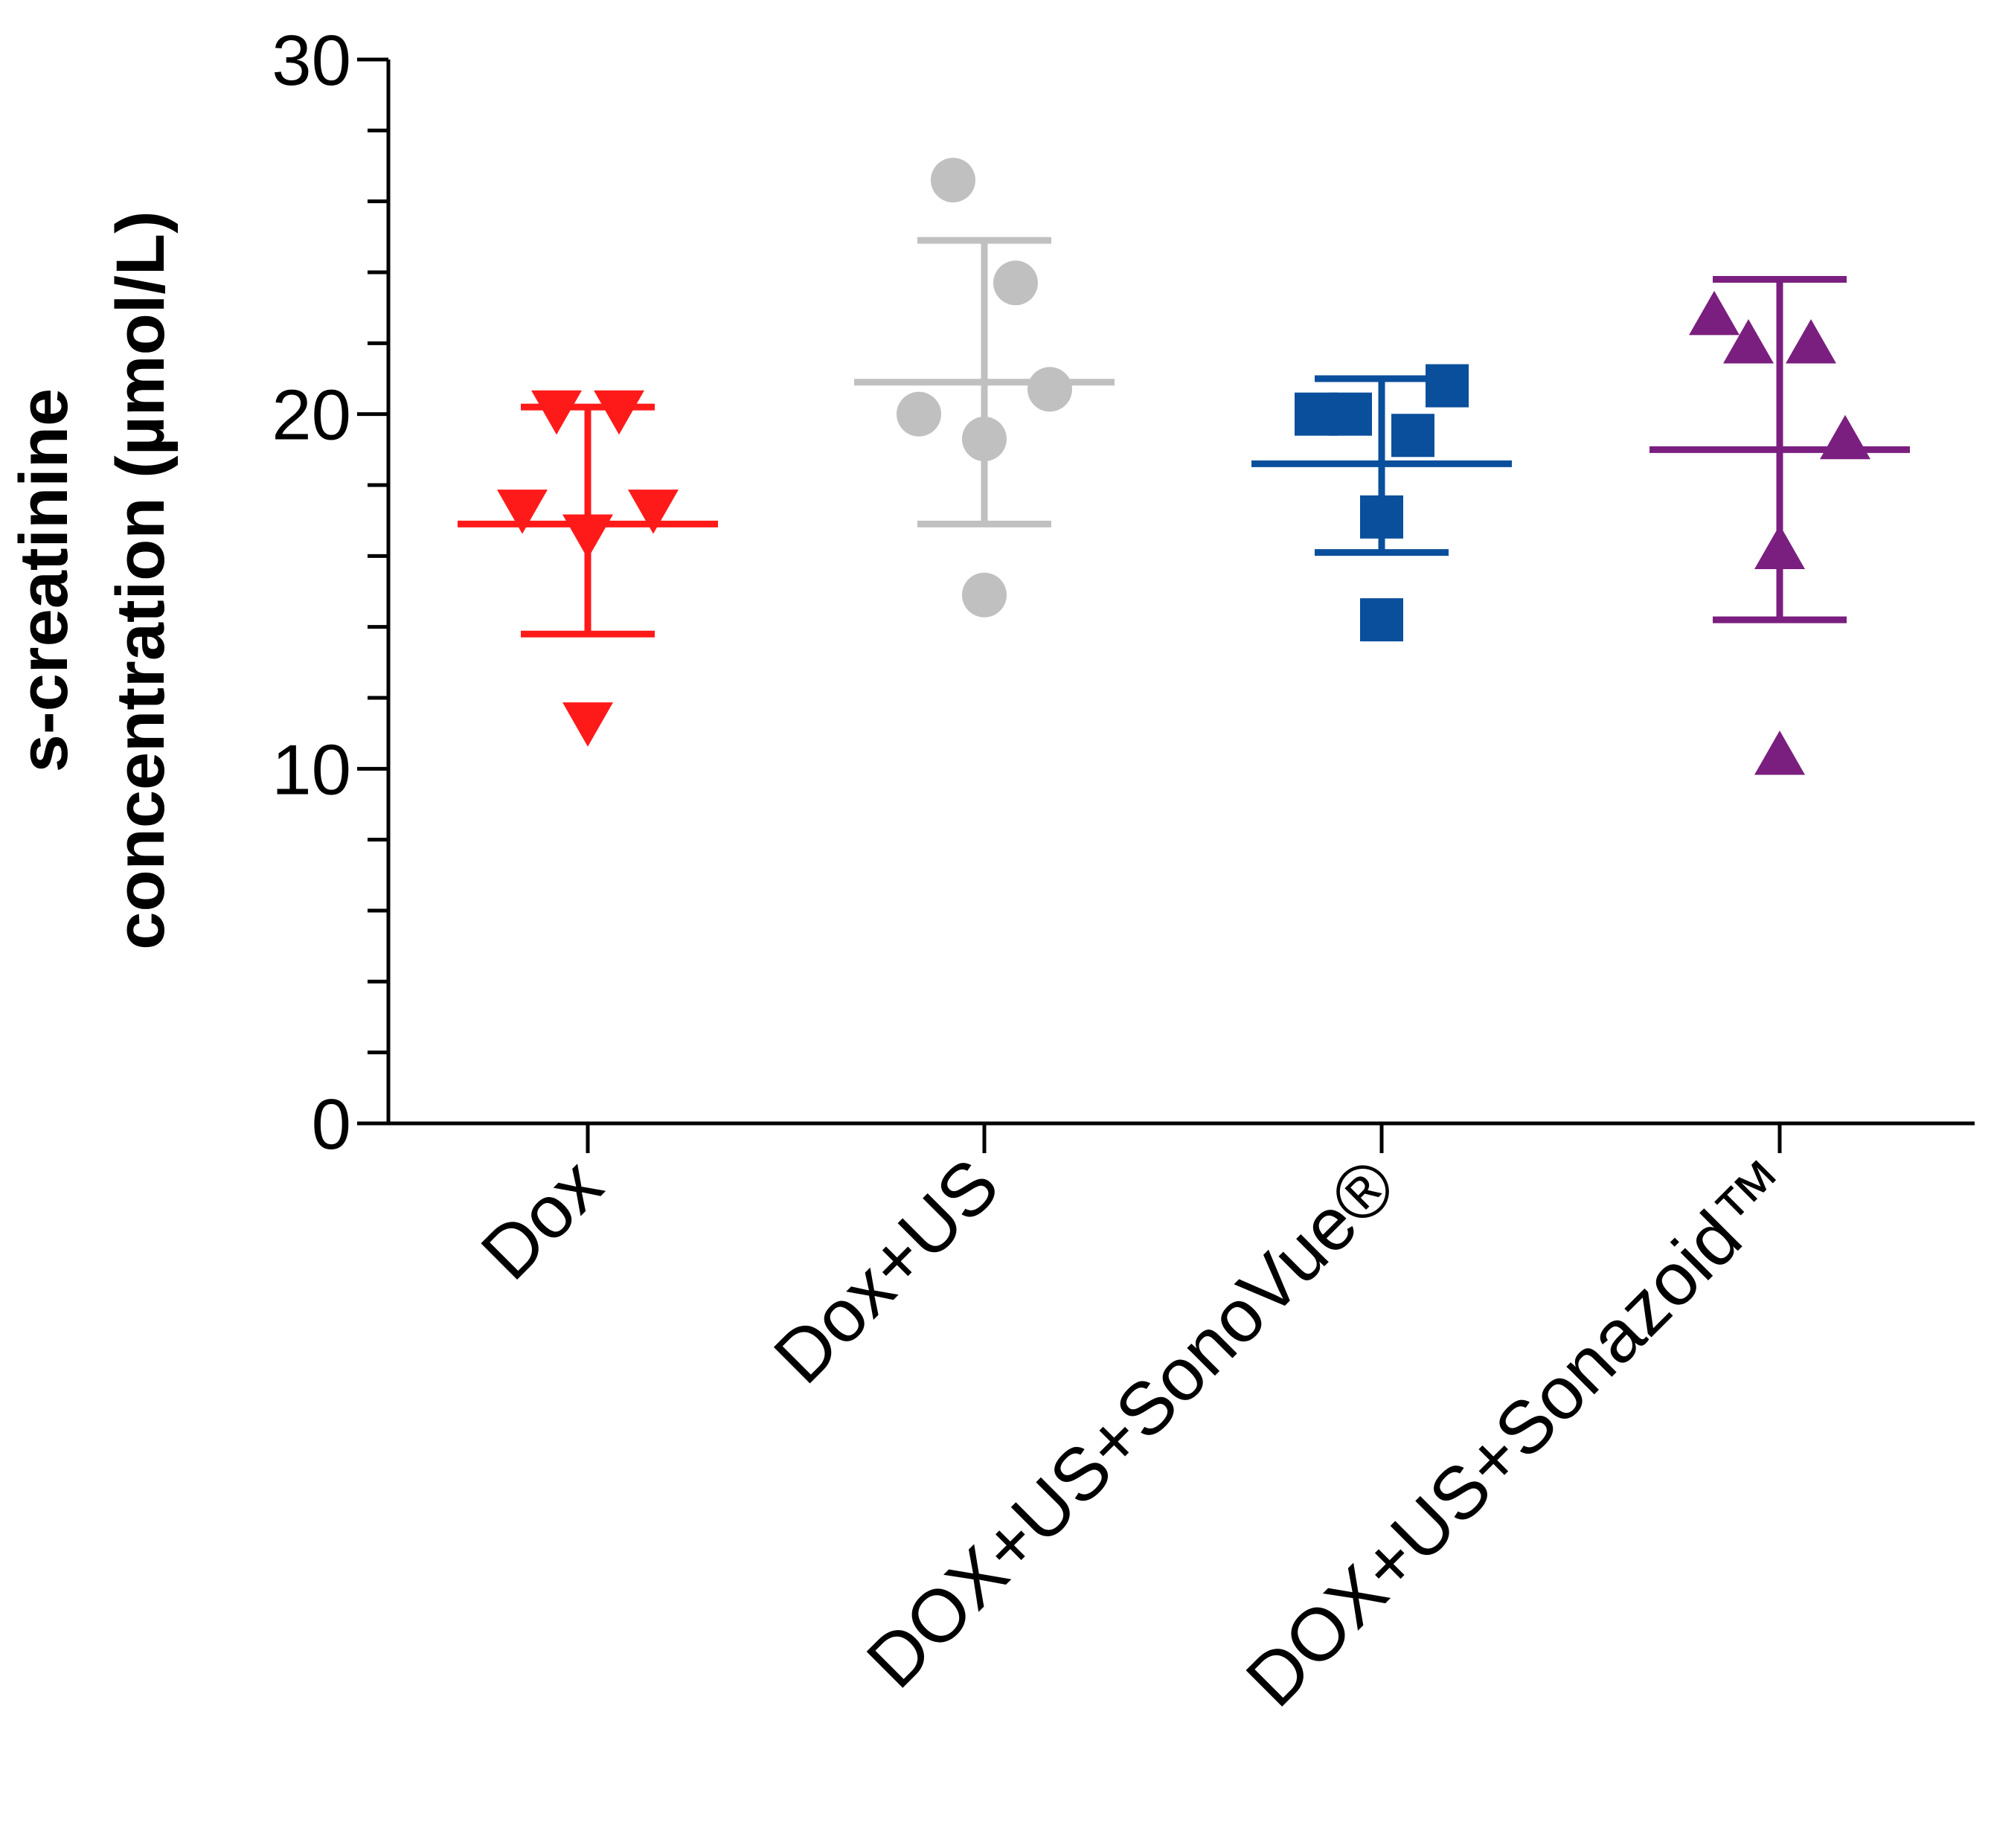 This screenshot has height=1848, width=1991. I want to click on y-tick-label: 10, so click(312, 769).